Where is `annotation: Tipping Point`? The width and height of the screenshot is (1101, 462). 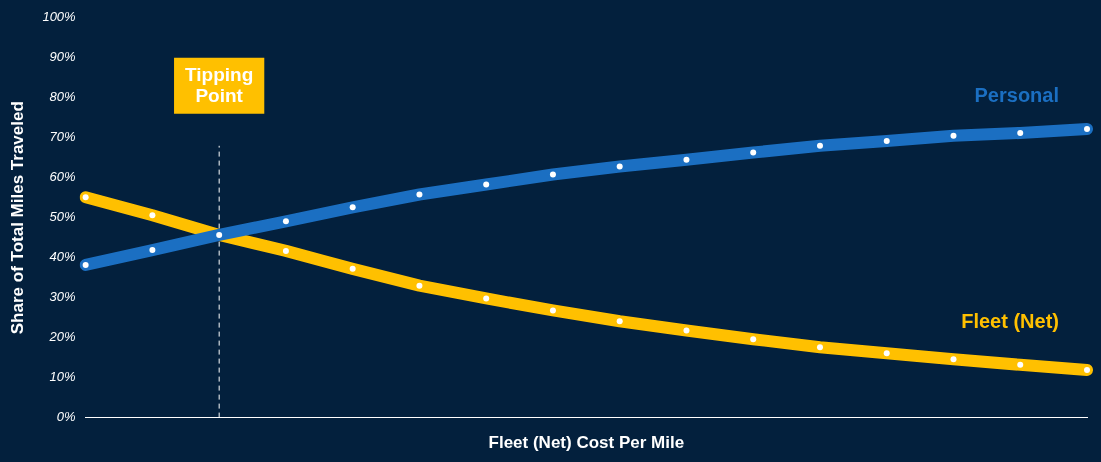
annotation: Tipping Point is located at coordinates (219, 84).